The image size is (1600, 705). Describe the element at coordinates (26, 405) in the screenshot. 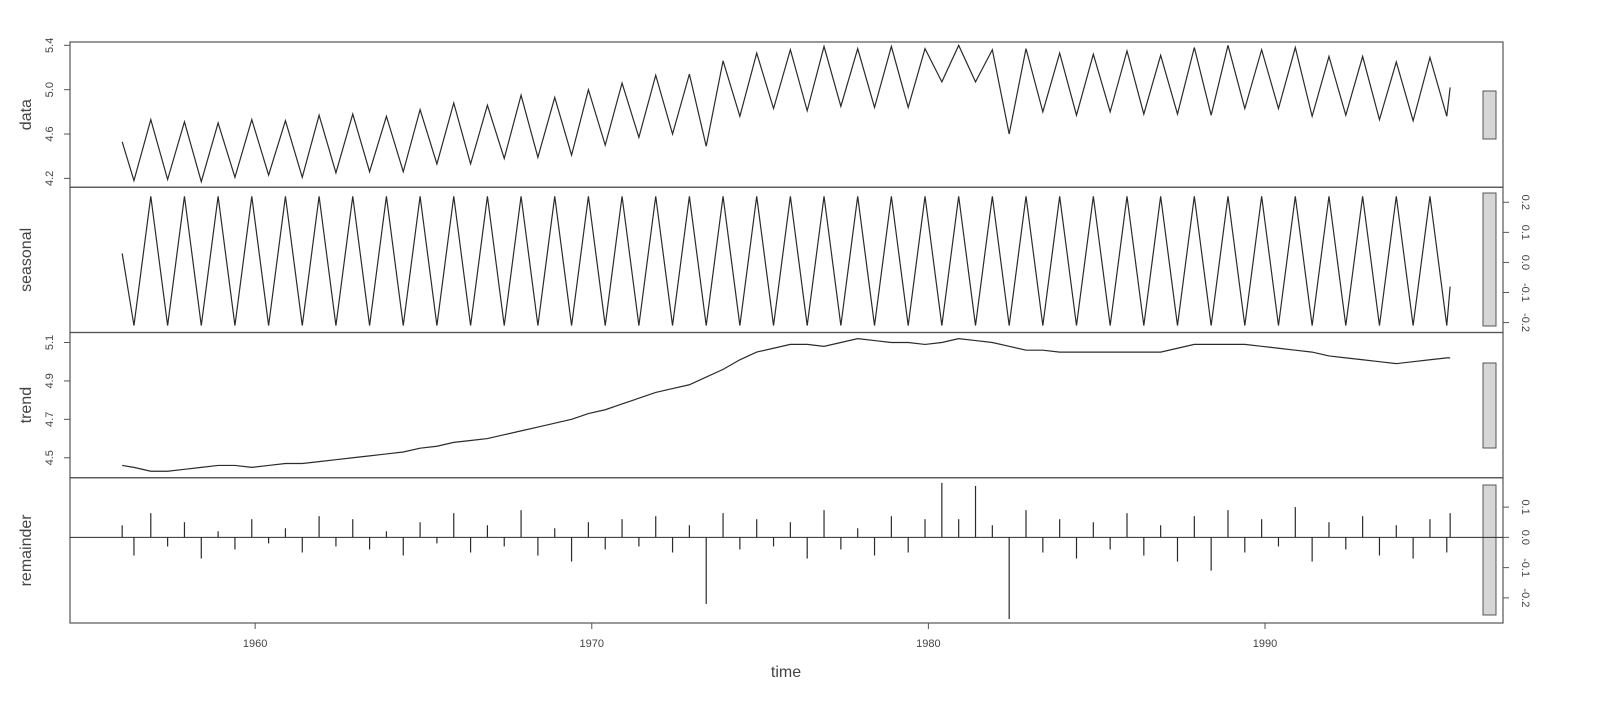

I see `panel-label: trend` at that location.